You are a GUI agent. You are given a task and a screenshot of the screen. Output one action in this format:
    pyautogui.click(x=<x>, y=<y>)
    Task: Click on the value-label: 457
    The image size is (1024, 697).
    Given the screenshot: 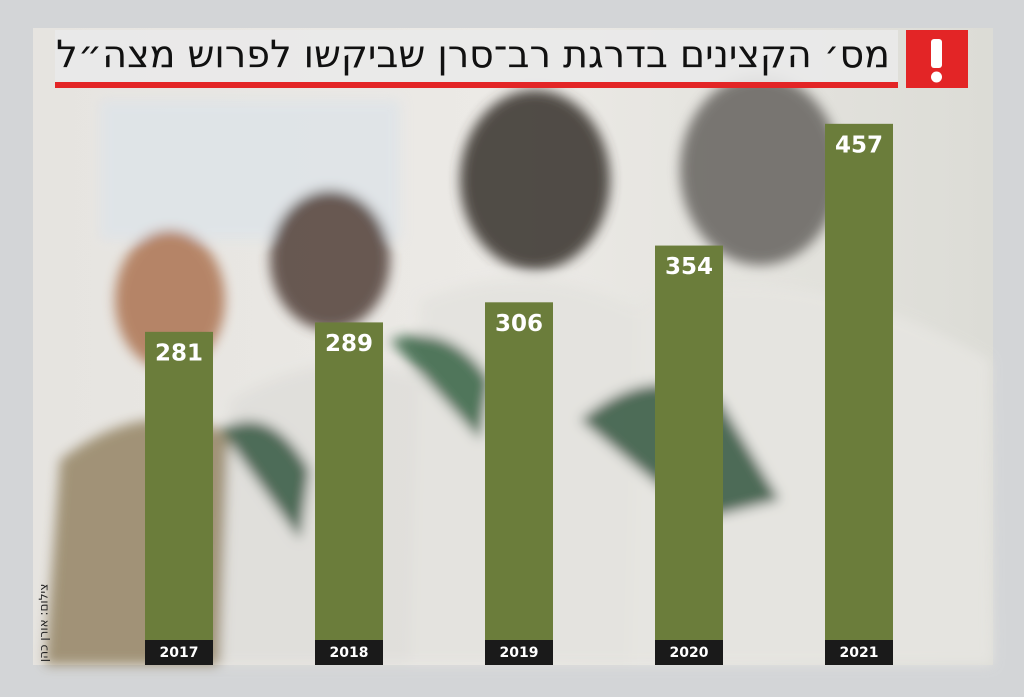 What is the action you would take?
    pyautogui.click(x=859, y=145)
    